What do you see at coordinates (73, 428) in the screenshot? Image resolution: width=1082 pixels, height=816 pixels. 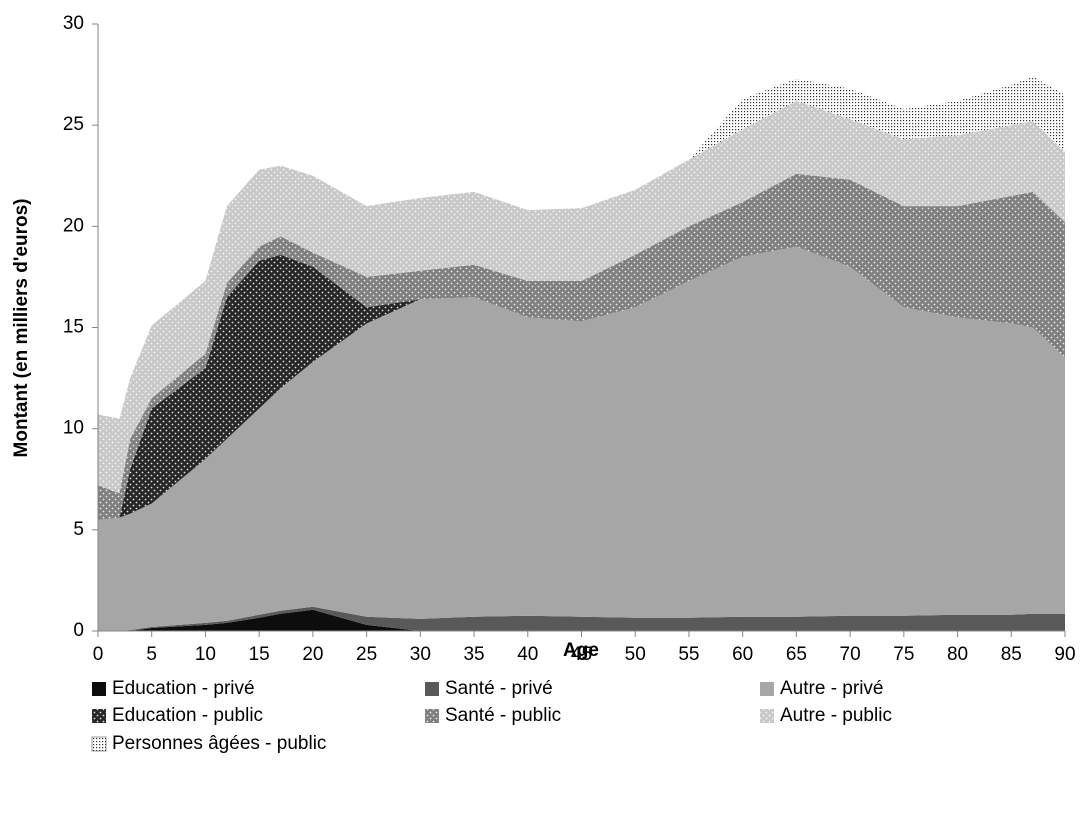 I see `y-tick-label: 10` at bounding box center [73, 428].